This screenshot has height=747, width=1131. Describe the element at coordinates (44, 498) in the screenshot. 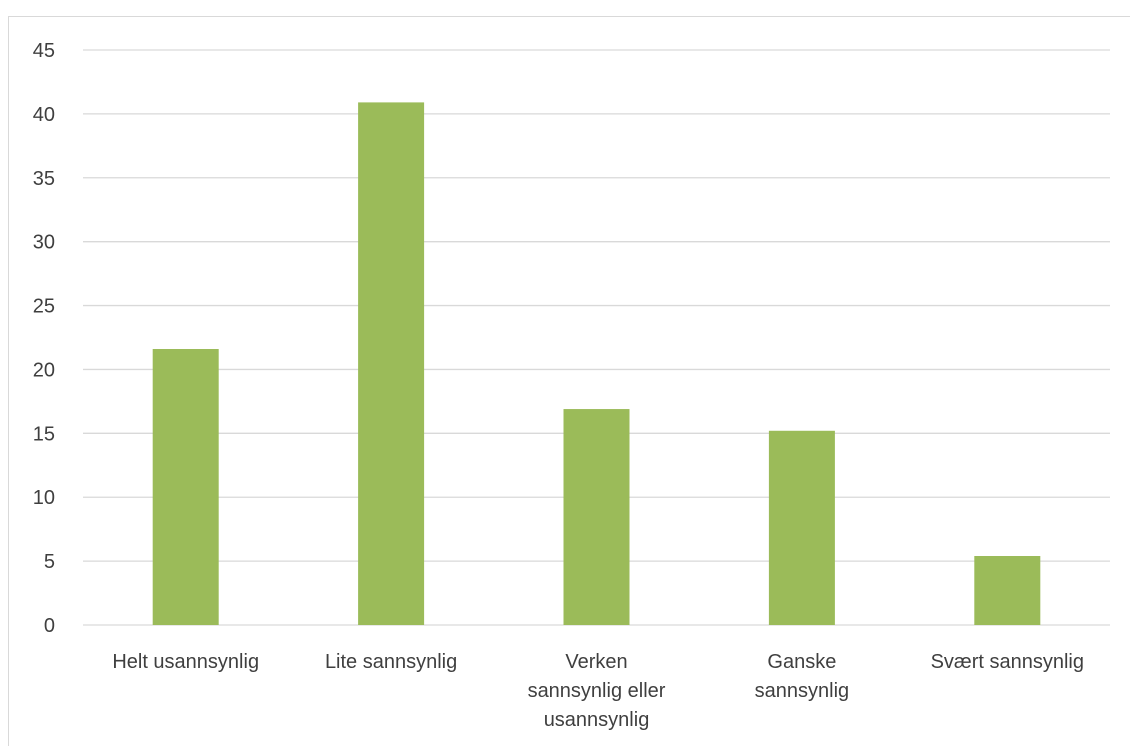

I see `y-tick-label: 10` at that location.